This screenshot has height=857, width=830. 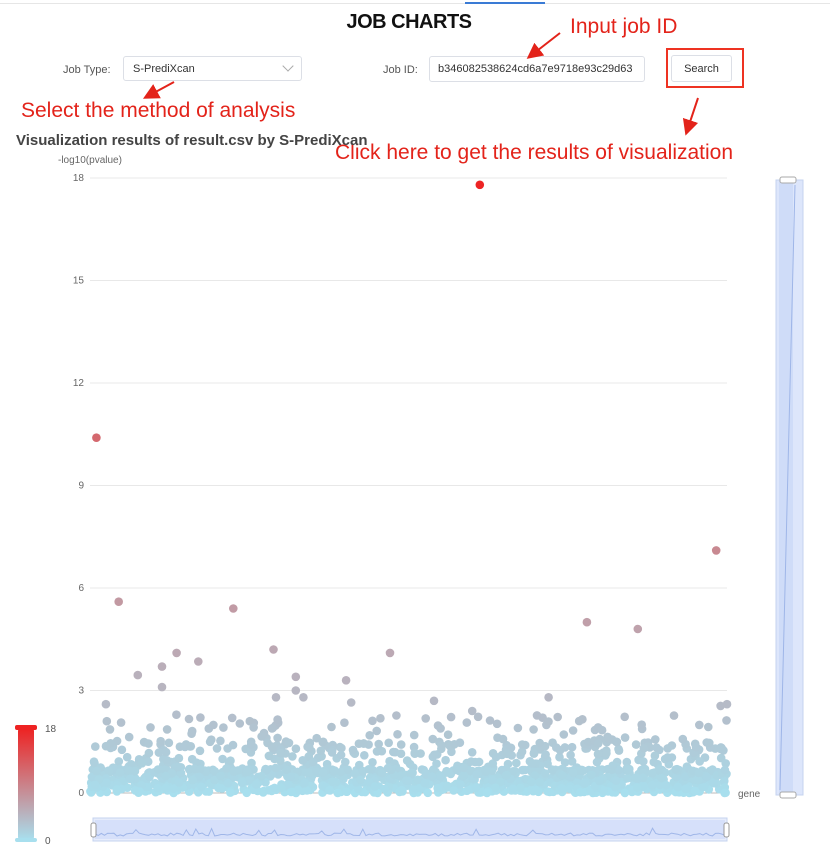 What do you see at coordinates (788, 795) in the screenshot?
I see `vertical-zoom-handle-bottom` at bounding box center [788, 795].